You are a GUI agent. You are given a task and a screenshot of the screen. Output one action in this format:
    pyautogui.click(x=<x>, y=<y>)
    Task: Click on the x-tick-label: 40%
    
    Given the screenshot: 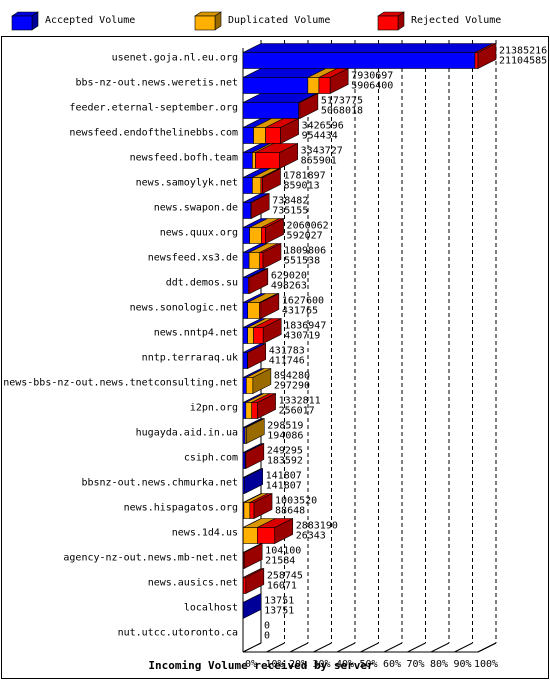 What is the action you would take?
    pyautogui.click(x=345, y=664)
    